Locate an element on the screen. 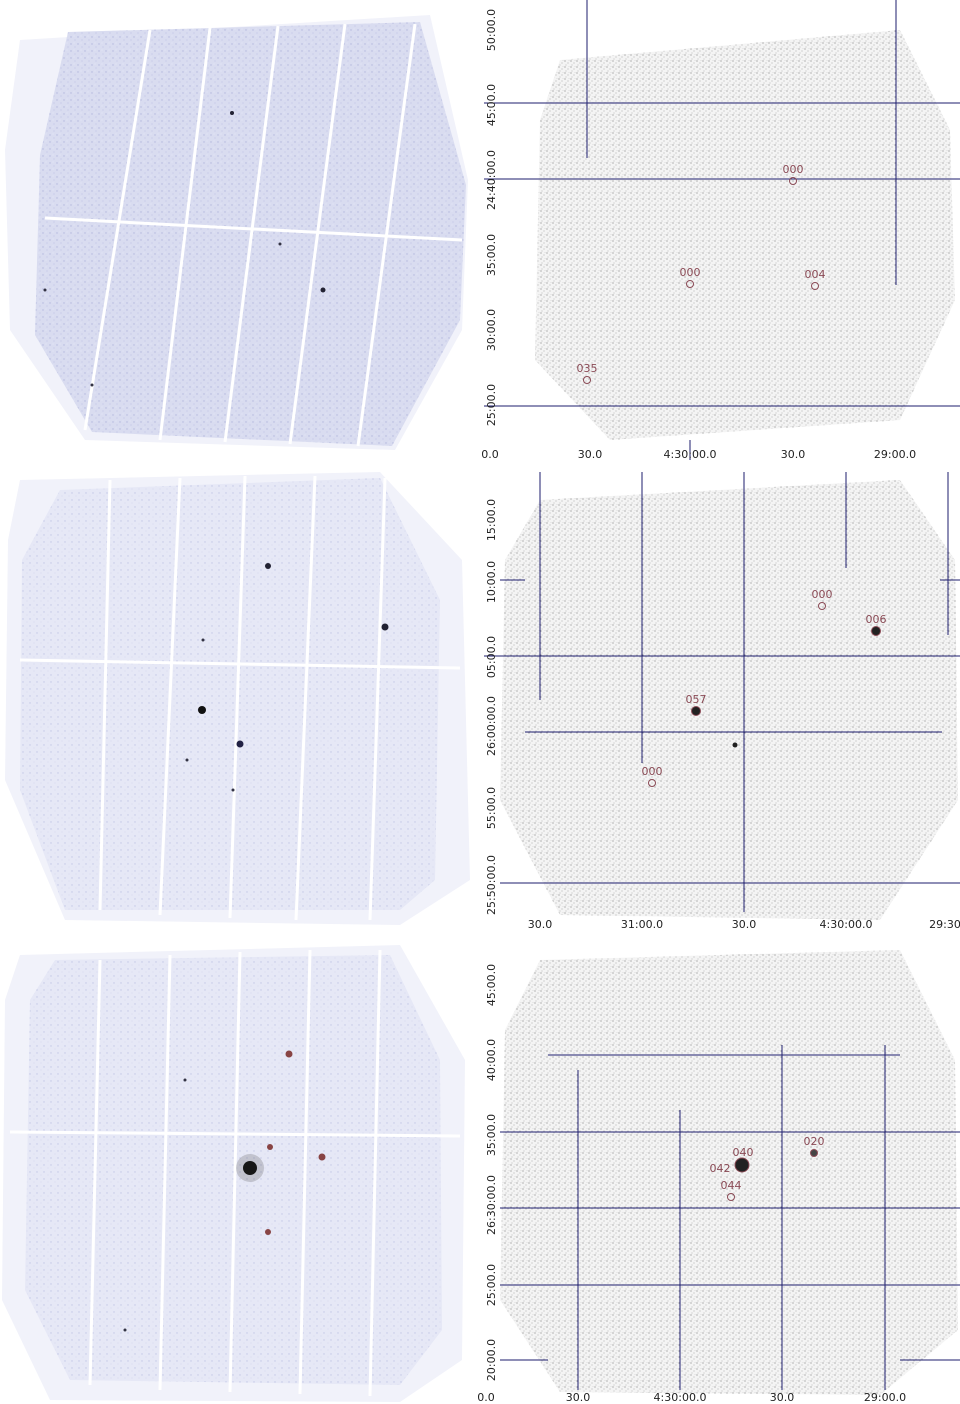 This screenshot has width=960, height=1404. dec-label: 26:00:00.0 is located at coordinates (491, 726).